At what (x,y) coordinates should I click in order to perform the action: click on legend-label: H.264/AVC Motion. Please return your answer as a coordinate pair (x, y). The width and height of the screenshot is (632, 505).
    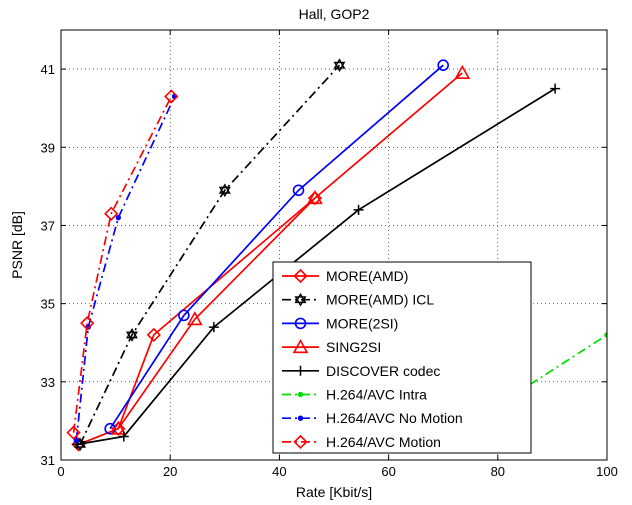
    Looking at the image, I should click on (383, 442).